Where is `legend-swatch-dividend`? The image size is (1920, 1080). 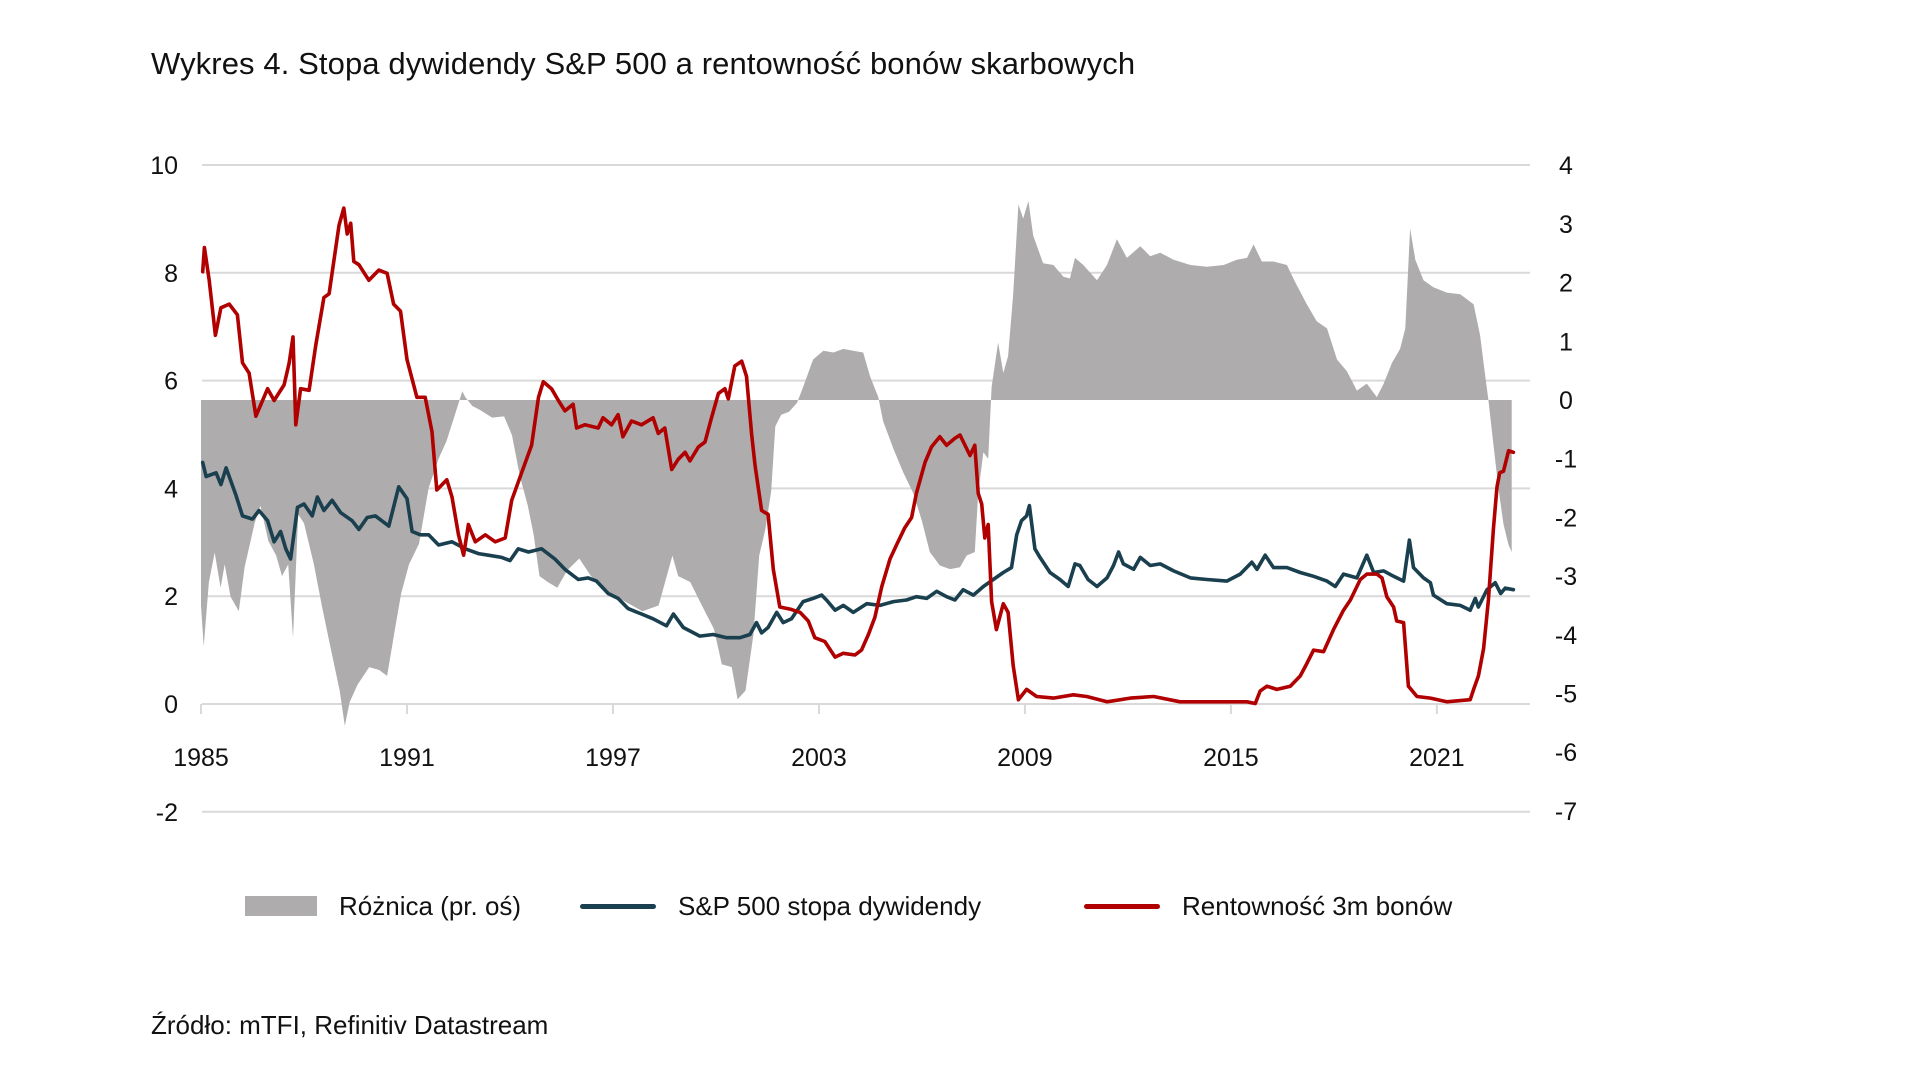
legend-swatch-dividend is located at coordinates (618, 906).